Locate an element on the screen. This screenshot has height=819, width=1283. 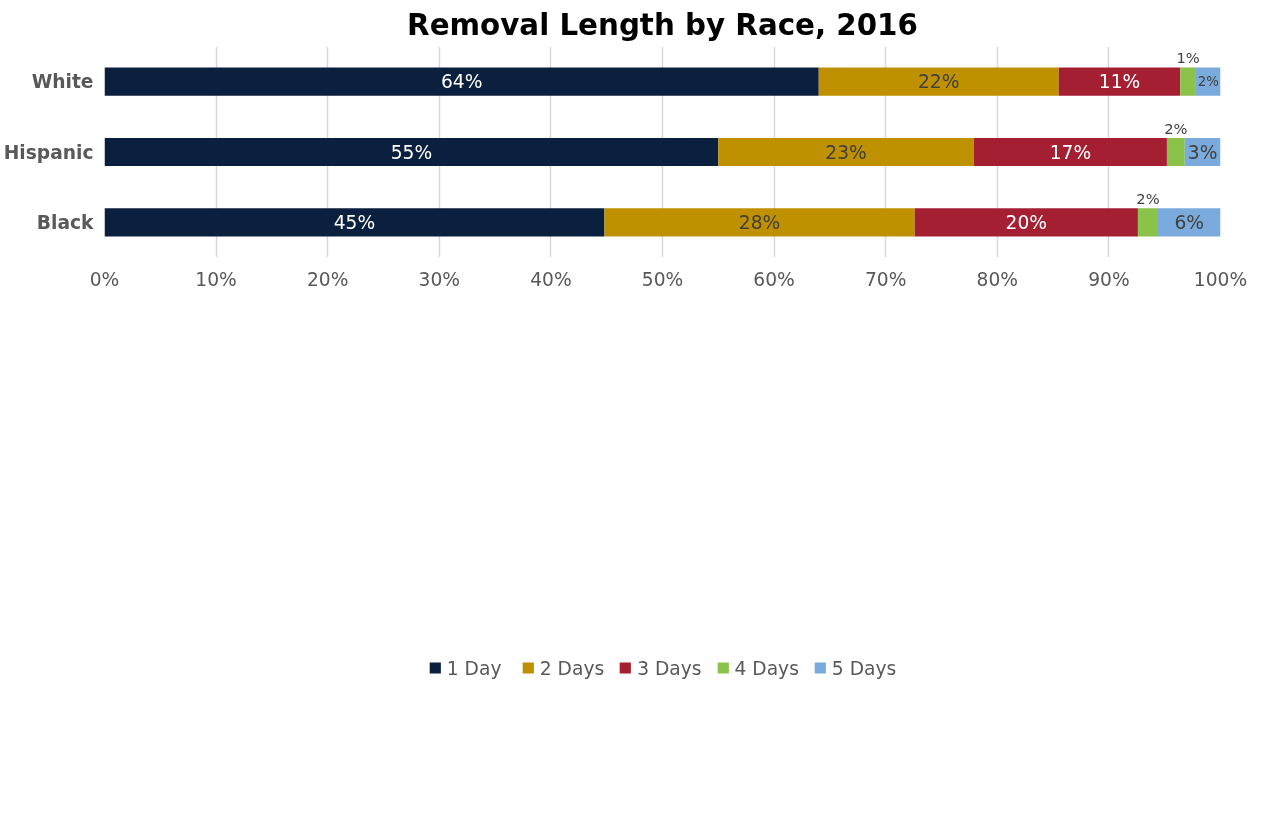
y-tick-label: White is located at coordinates (62, 82).